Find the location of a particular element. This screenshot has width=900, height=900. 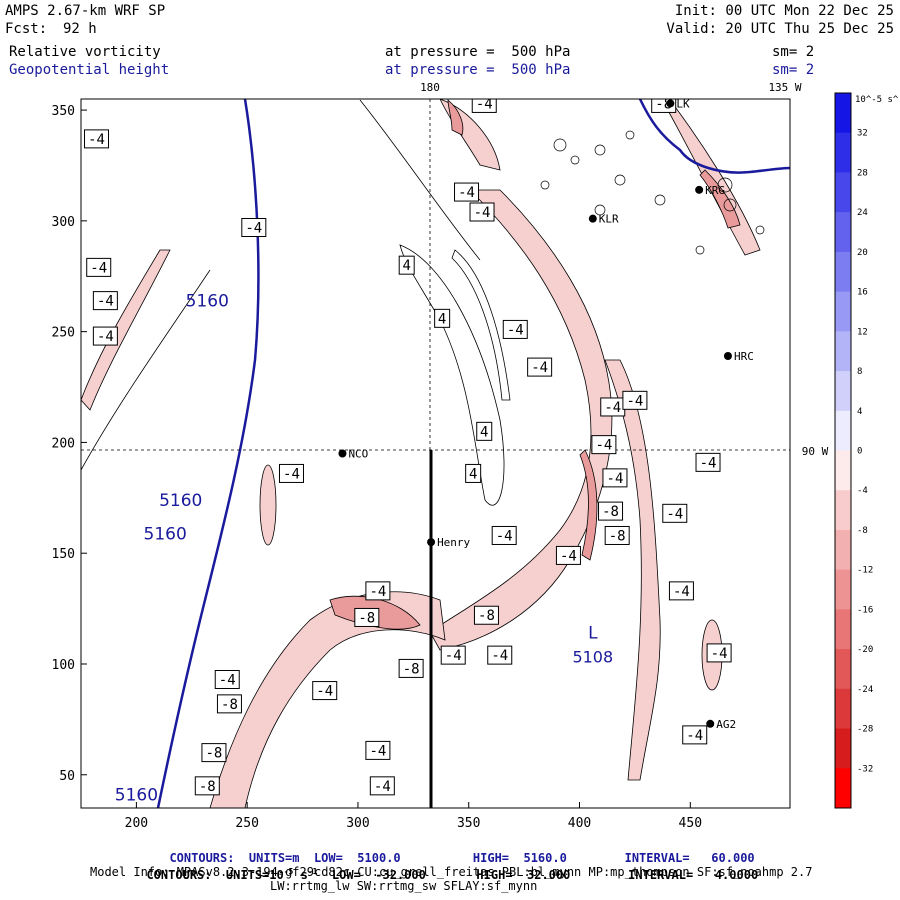

colorbar-label: -4 is located at coordinates (862, 491).